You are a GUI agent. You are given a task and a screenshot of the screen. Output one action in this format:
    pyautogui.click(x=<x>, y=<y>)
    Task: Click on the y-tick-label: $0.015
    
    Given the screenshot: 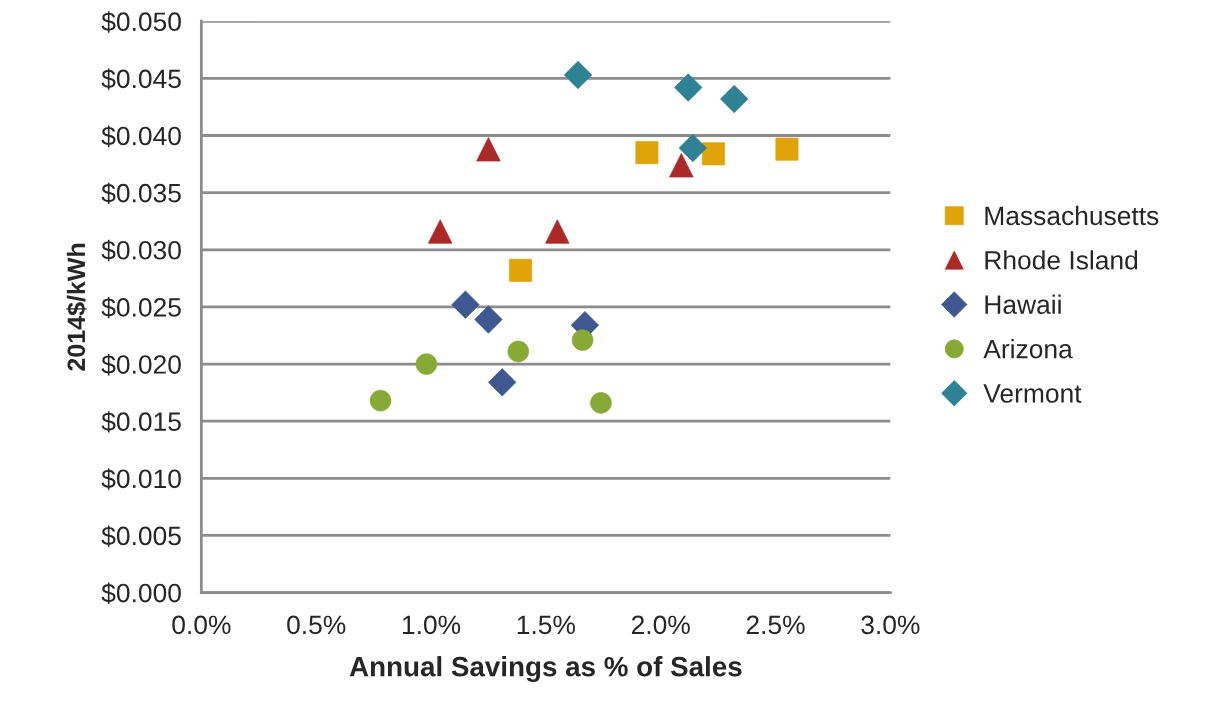 What is the action you would take?
    pyautogui.click(x=141, y=422)
    